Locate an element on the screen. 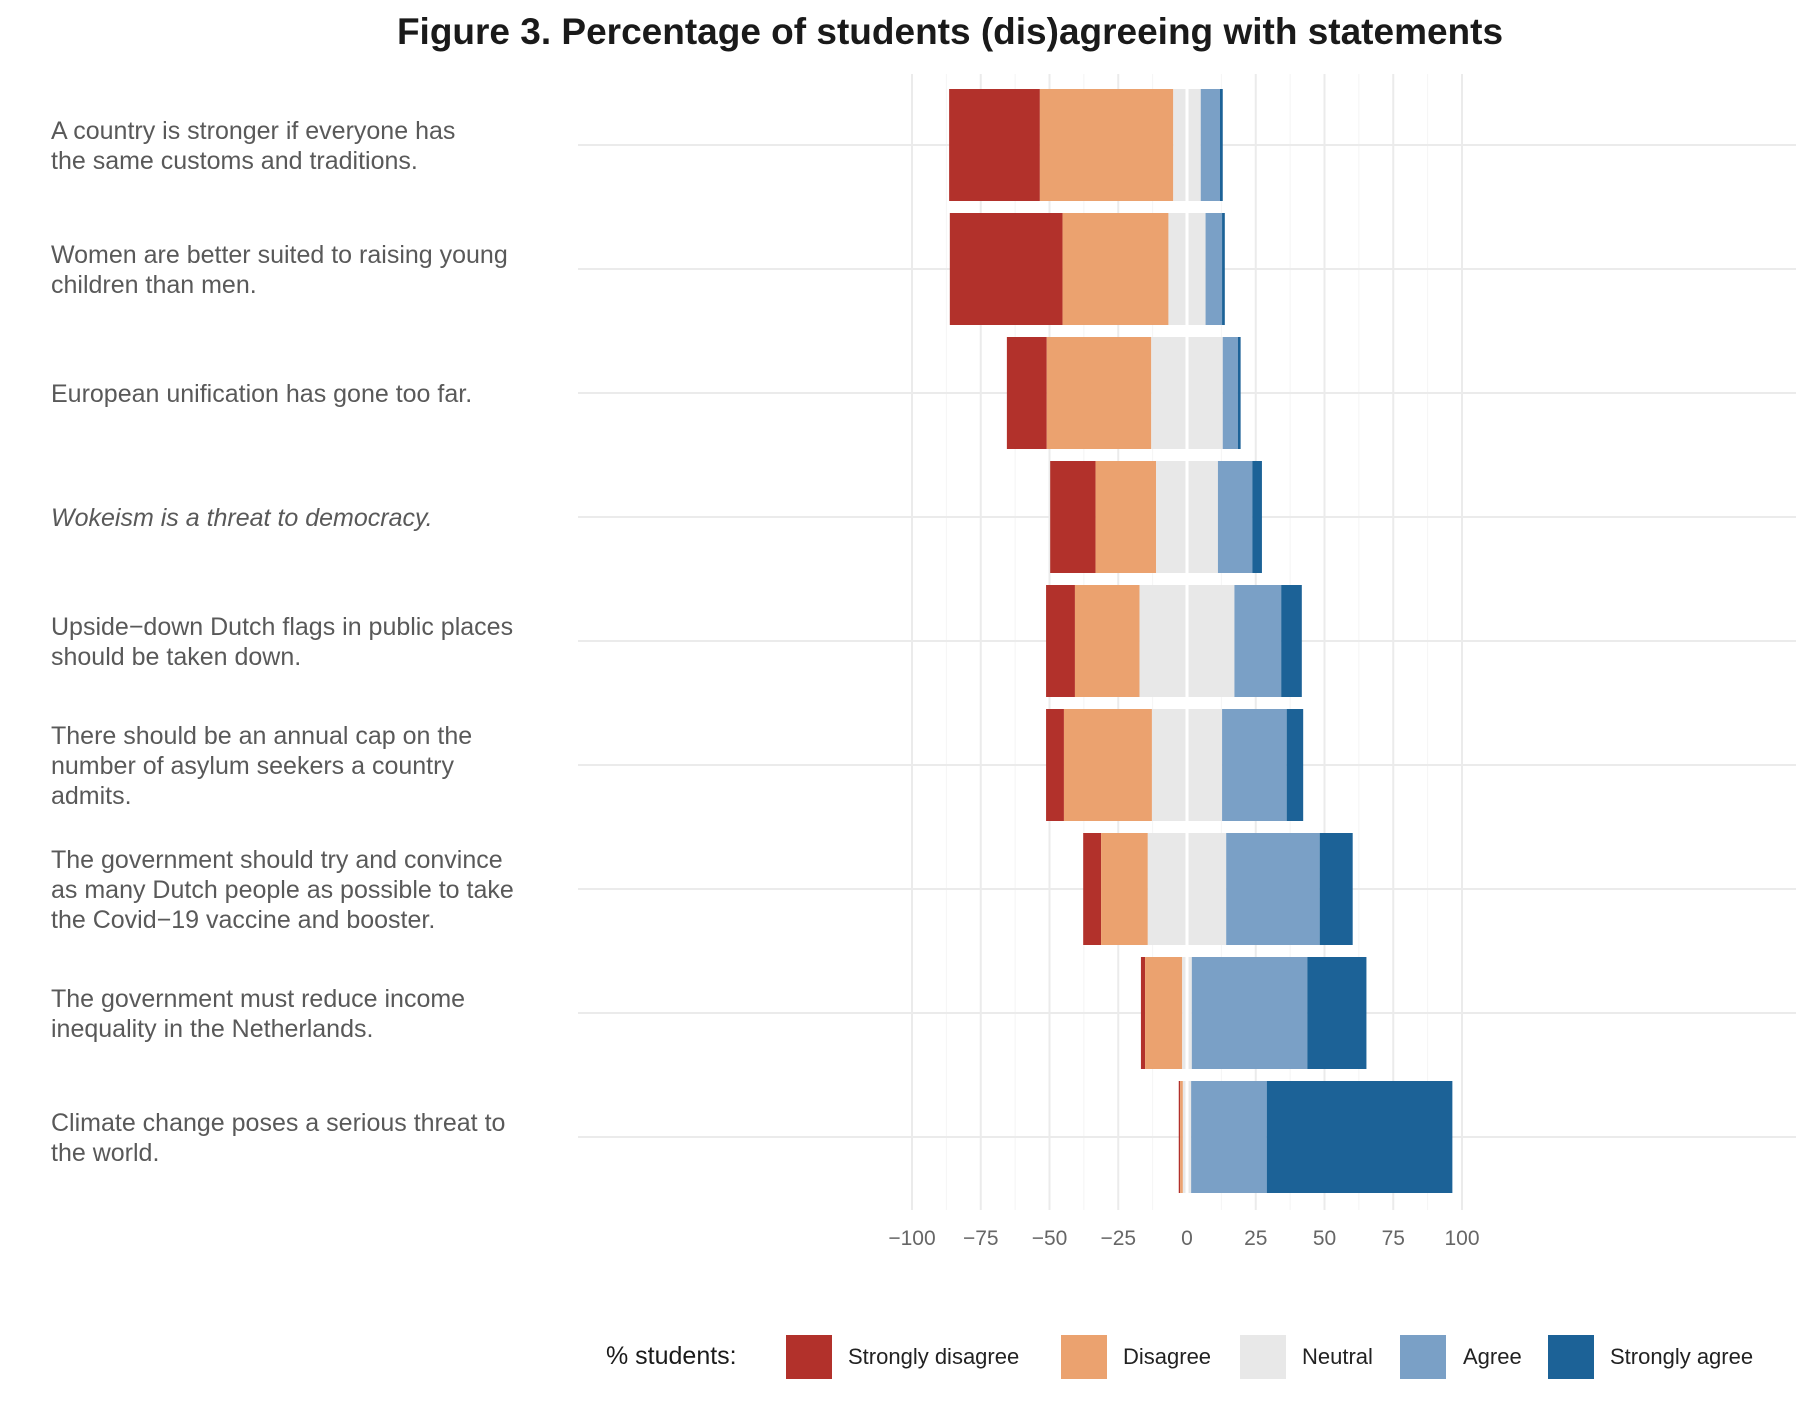 Image resolution: width=1800 pixels, height=1405 pixels. statement-label-line: Women are better suited to raising young is located at coordinates (279, 255).